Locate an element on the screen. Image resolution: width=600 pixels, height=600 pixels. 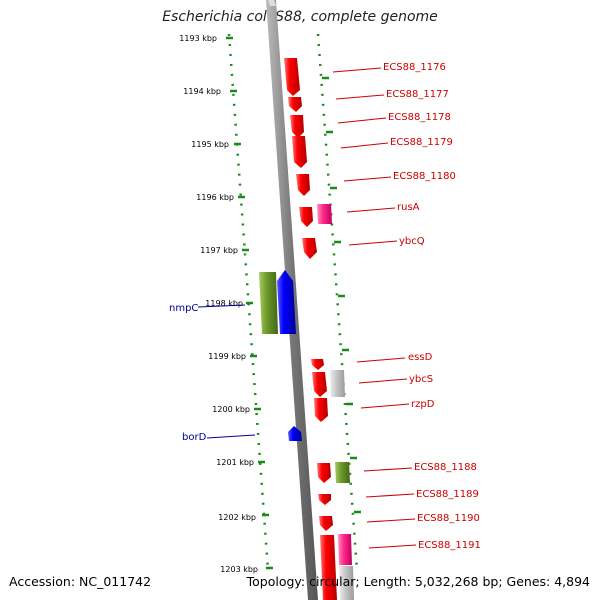
gene-essD is located at coordinates (317, 364).